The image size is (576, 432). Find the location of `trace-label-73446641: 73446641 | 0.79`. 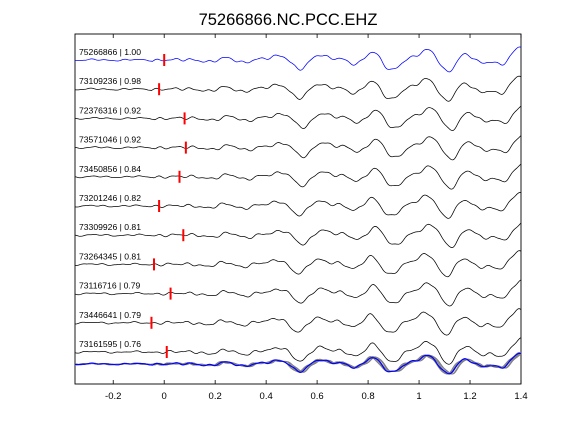

trace-label-73446641: 73446641 | 0.79 is located at coordinates (110, 315).